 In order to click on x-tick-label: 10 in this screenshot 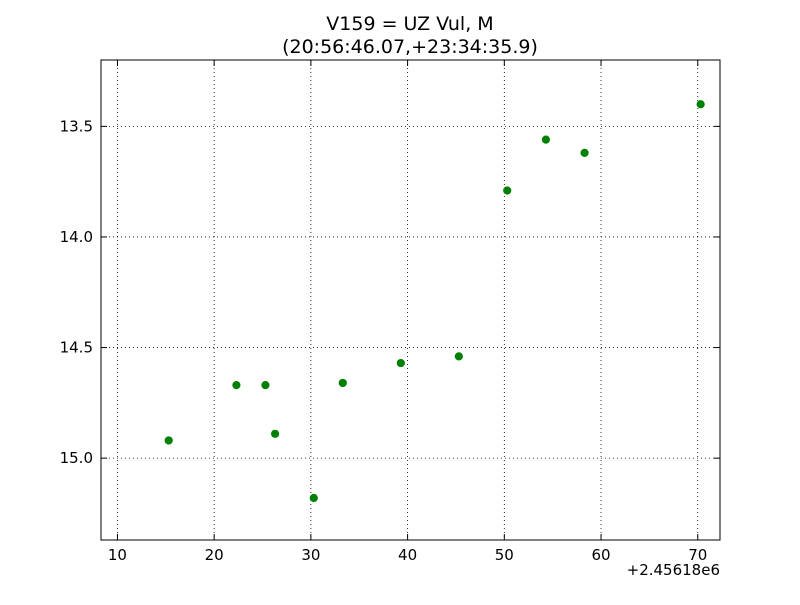, I will do `click(117, 555)`.